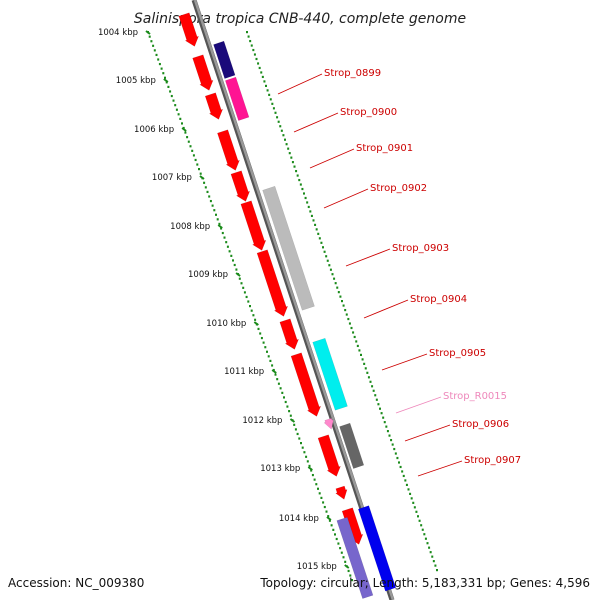 This screenshot has width=600, height=600. I want to click on gene-label: Strop_0900, so click(368, 112).